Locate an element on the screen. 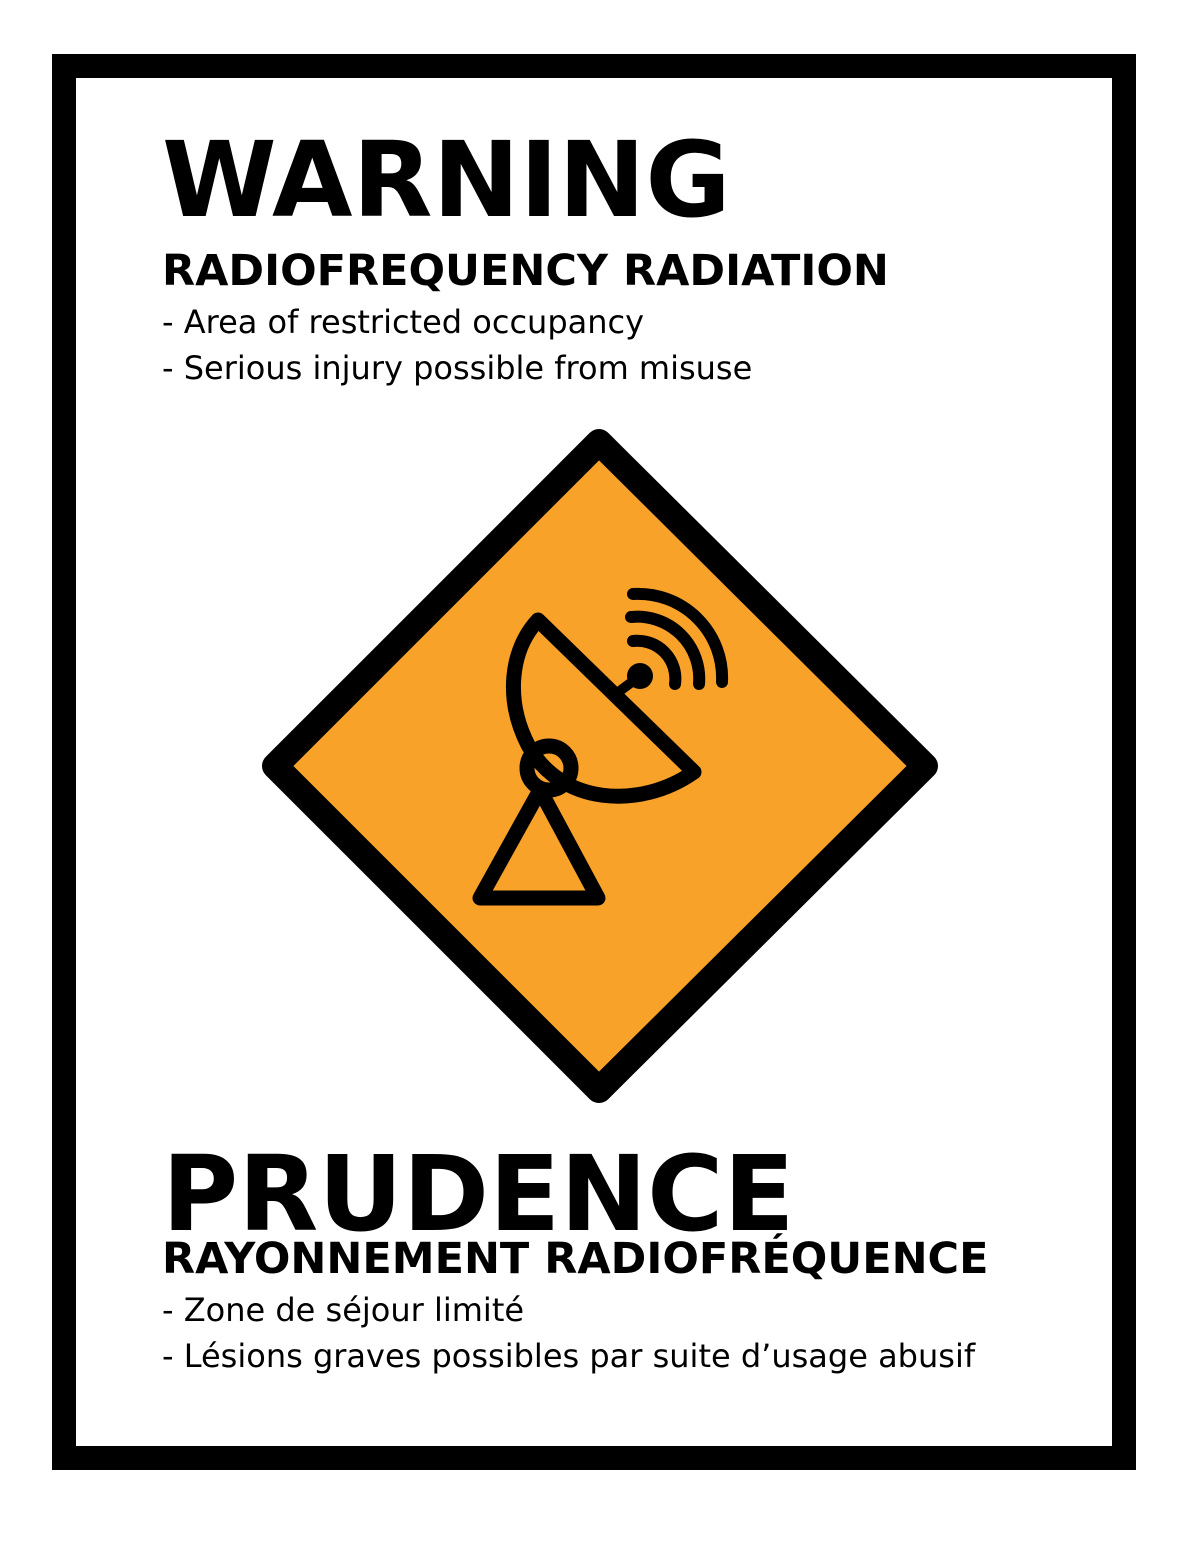 Image resolution: width=1200 pixels, height=1553 pixels. english-bullet-2: - Serious injury possible from misuse is located at coordinates (457, 368).